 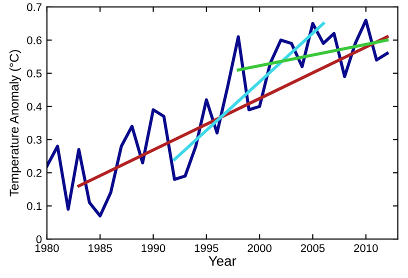 What do you see at coordinates (34, 74) in the screenshot?
I see `y-tick-label: 0.5` at bounding box center [34, 74].